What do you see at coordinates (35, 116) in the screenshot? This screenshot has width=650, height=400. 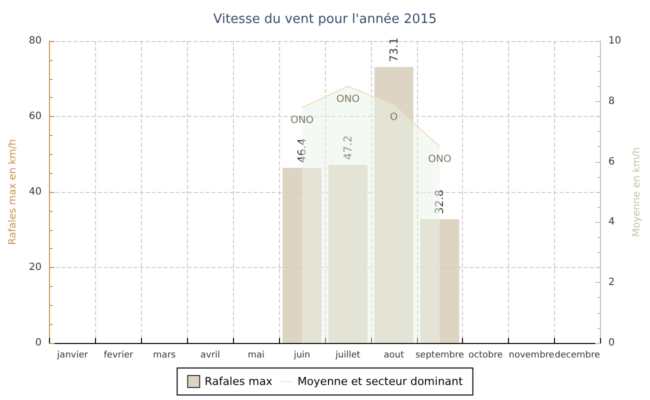 I see `y-tick-label: 60` at bounding box center [35, 116].